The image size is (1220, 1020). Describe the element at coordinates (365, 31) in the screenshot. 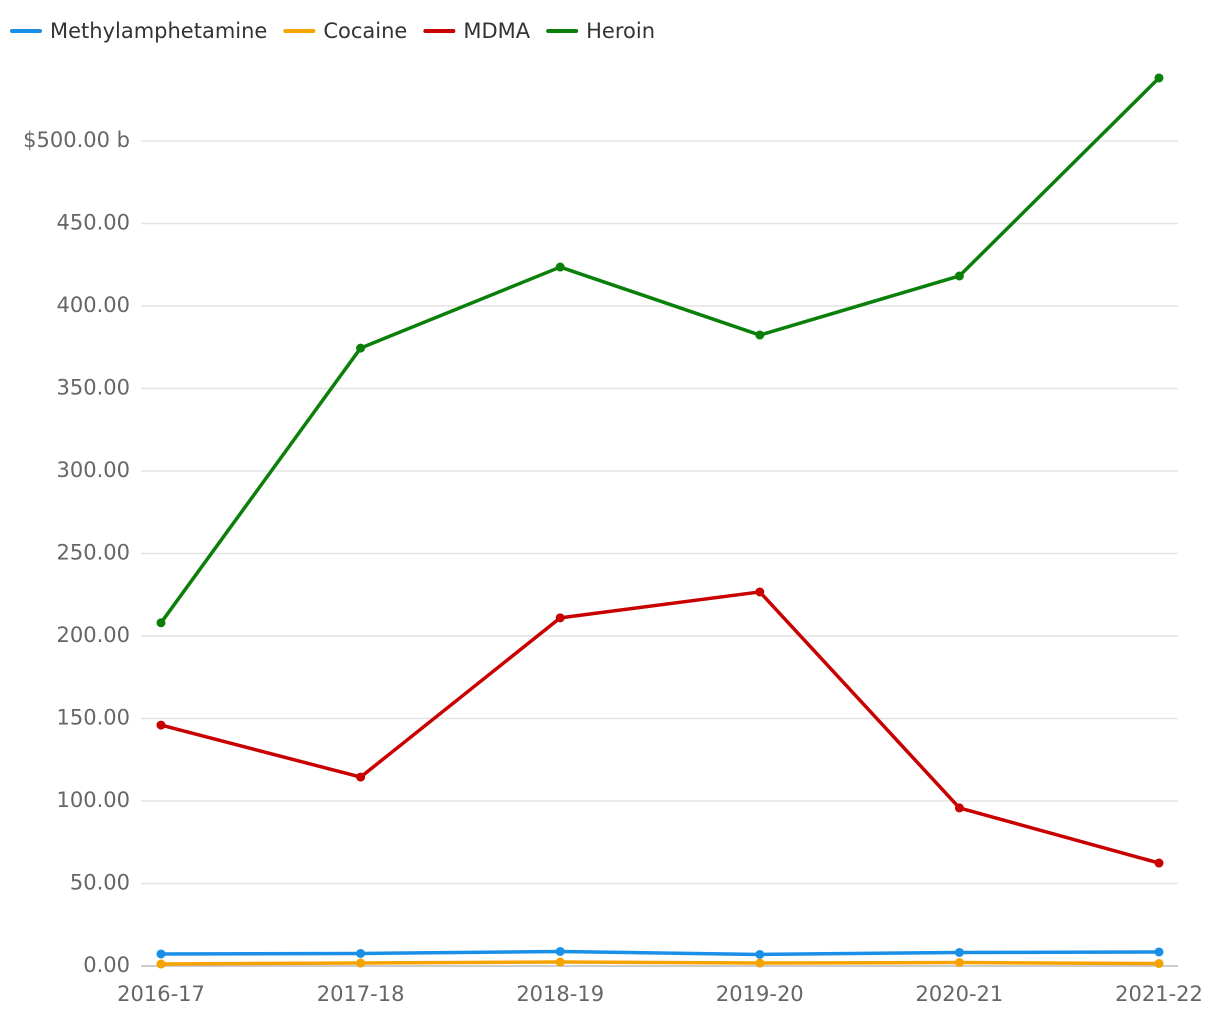

I see `legend-label: Cocaine` at that location.